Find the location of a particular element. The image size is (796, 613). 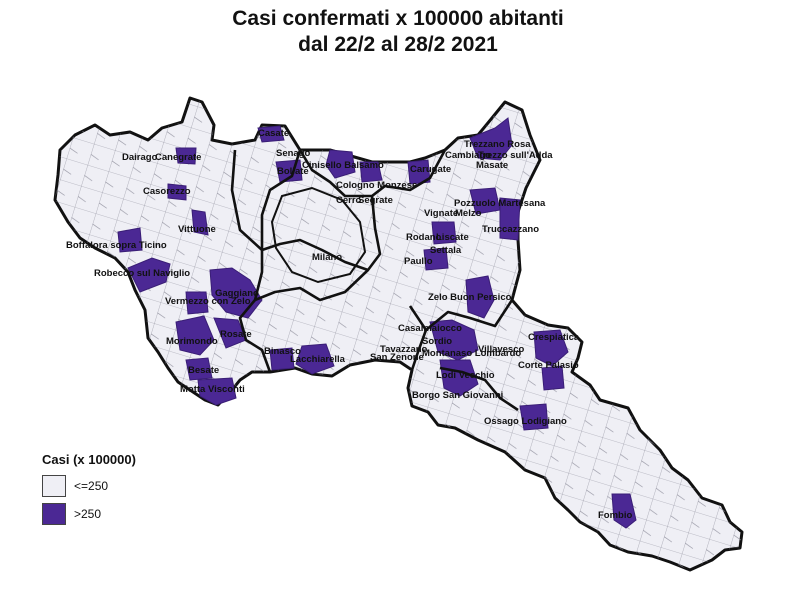

label-casate: Casate is located at coordinates (273, 133).